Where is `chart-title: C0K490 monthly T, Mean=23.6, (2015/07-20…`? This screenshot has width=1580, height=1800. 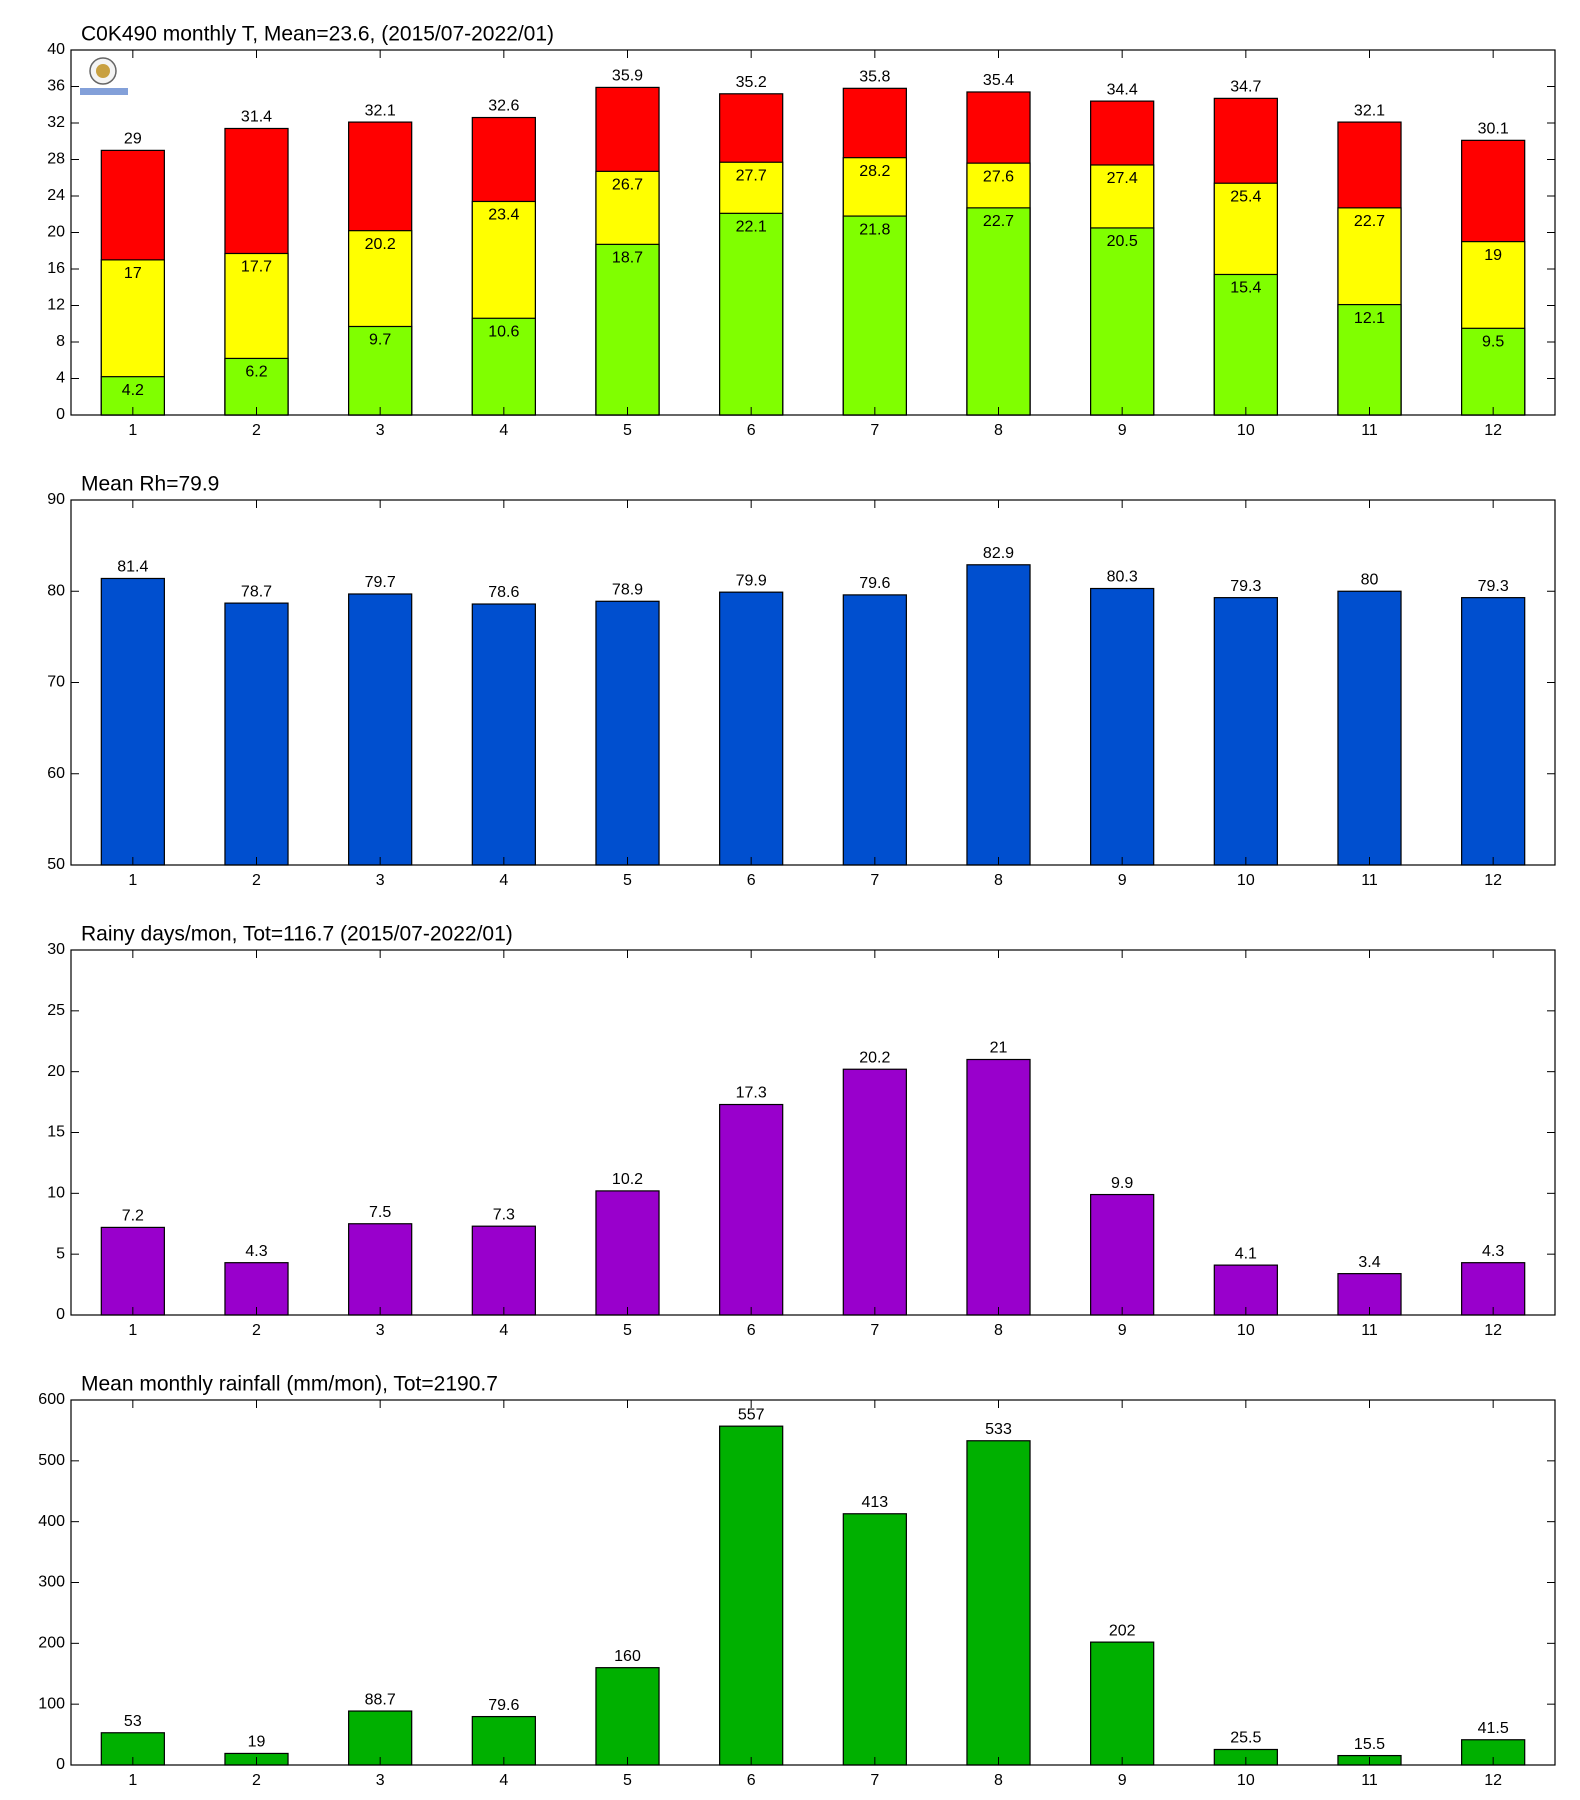
chart-title: C0K490 monthly T, Mean=23.6, (2015/07-20… is located at coordinates (317, 34).